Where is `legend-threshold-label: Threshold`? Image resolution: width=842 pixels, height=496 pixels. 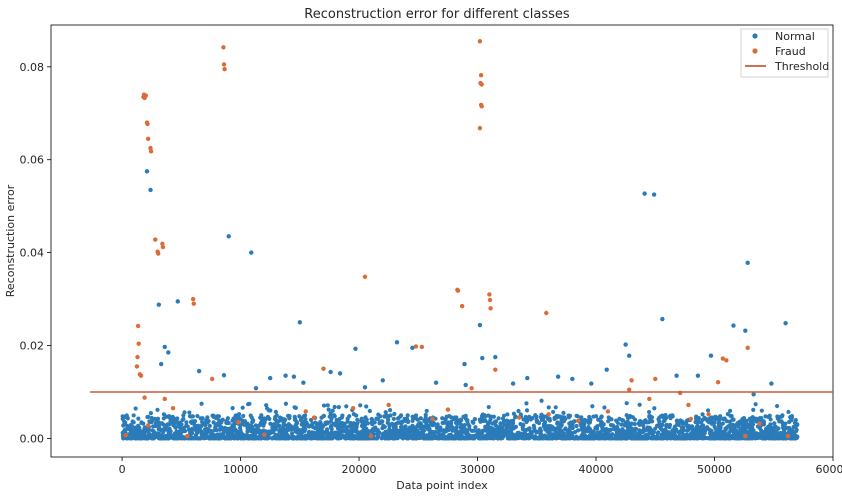
legend-threshold-label: Threshold is located at coordinates (801, 66).